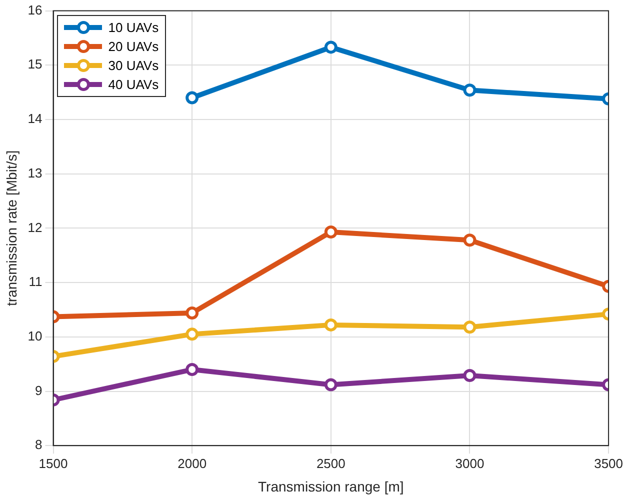 The height and width of the screenshot is (500, 626). Describe the element at coordinates (133, 65) in the screenshot. I see `legend-label: 30 UAVs` at that location.